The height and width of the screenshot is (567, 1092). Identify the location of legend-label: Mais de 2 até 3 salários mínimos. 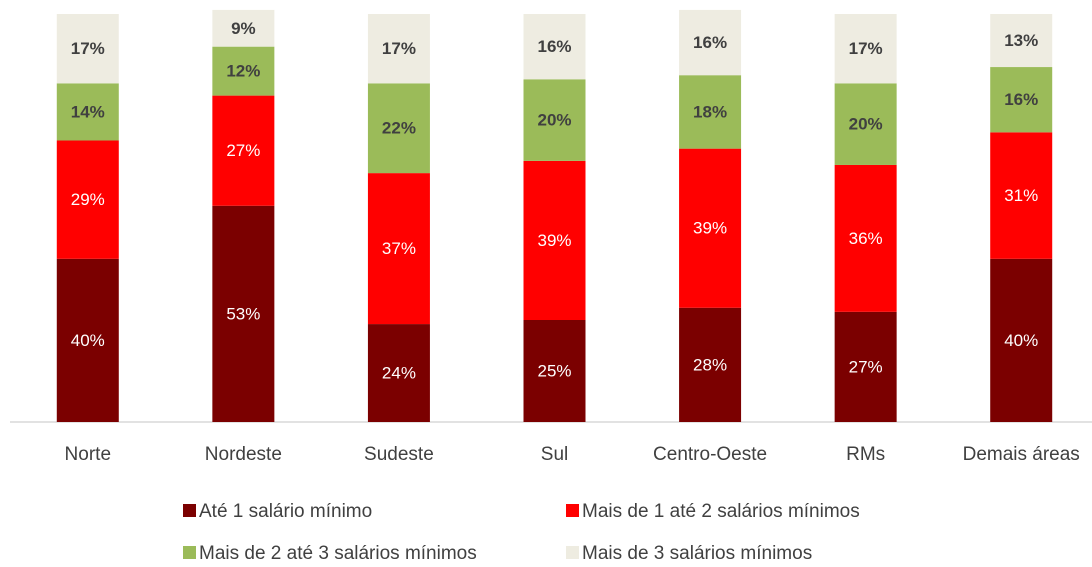
(338, 553).